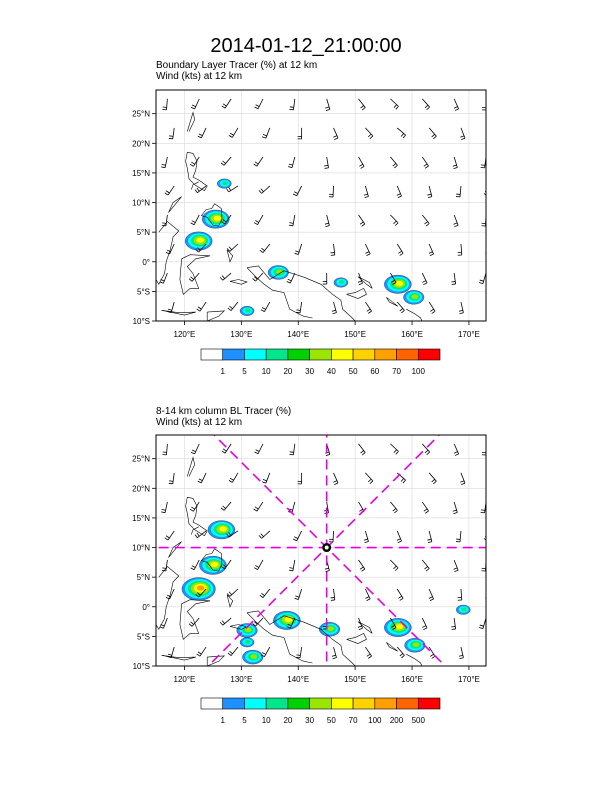 The width and height of the screenshot is (612, 792). I want to click on x-tick-label: 150°E, so click(355, 679).